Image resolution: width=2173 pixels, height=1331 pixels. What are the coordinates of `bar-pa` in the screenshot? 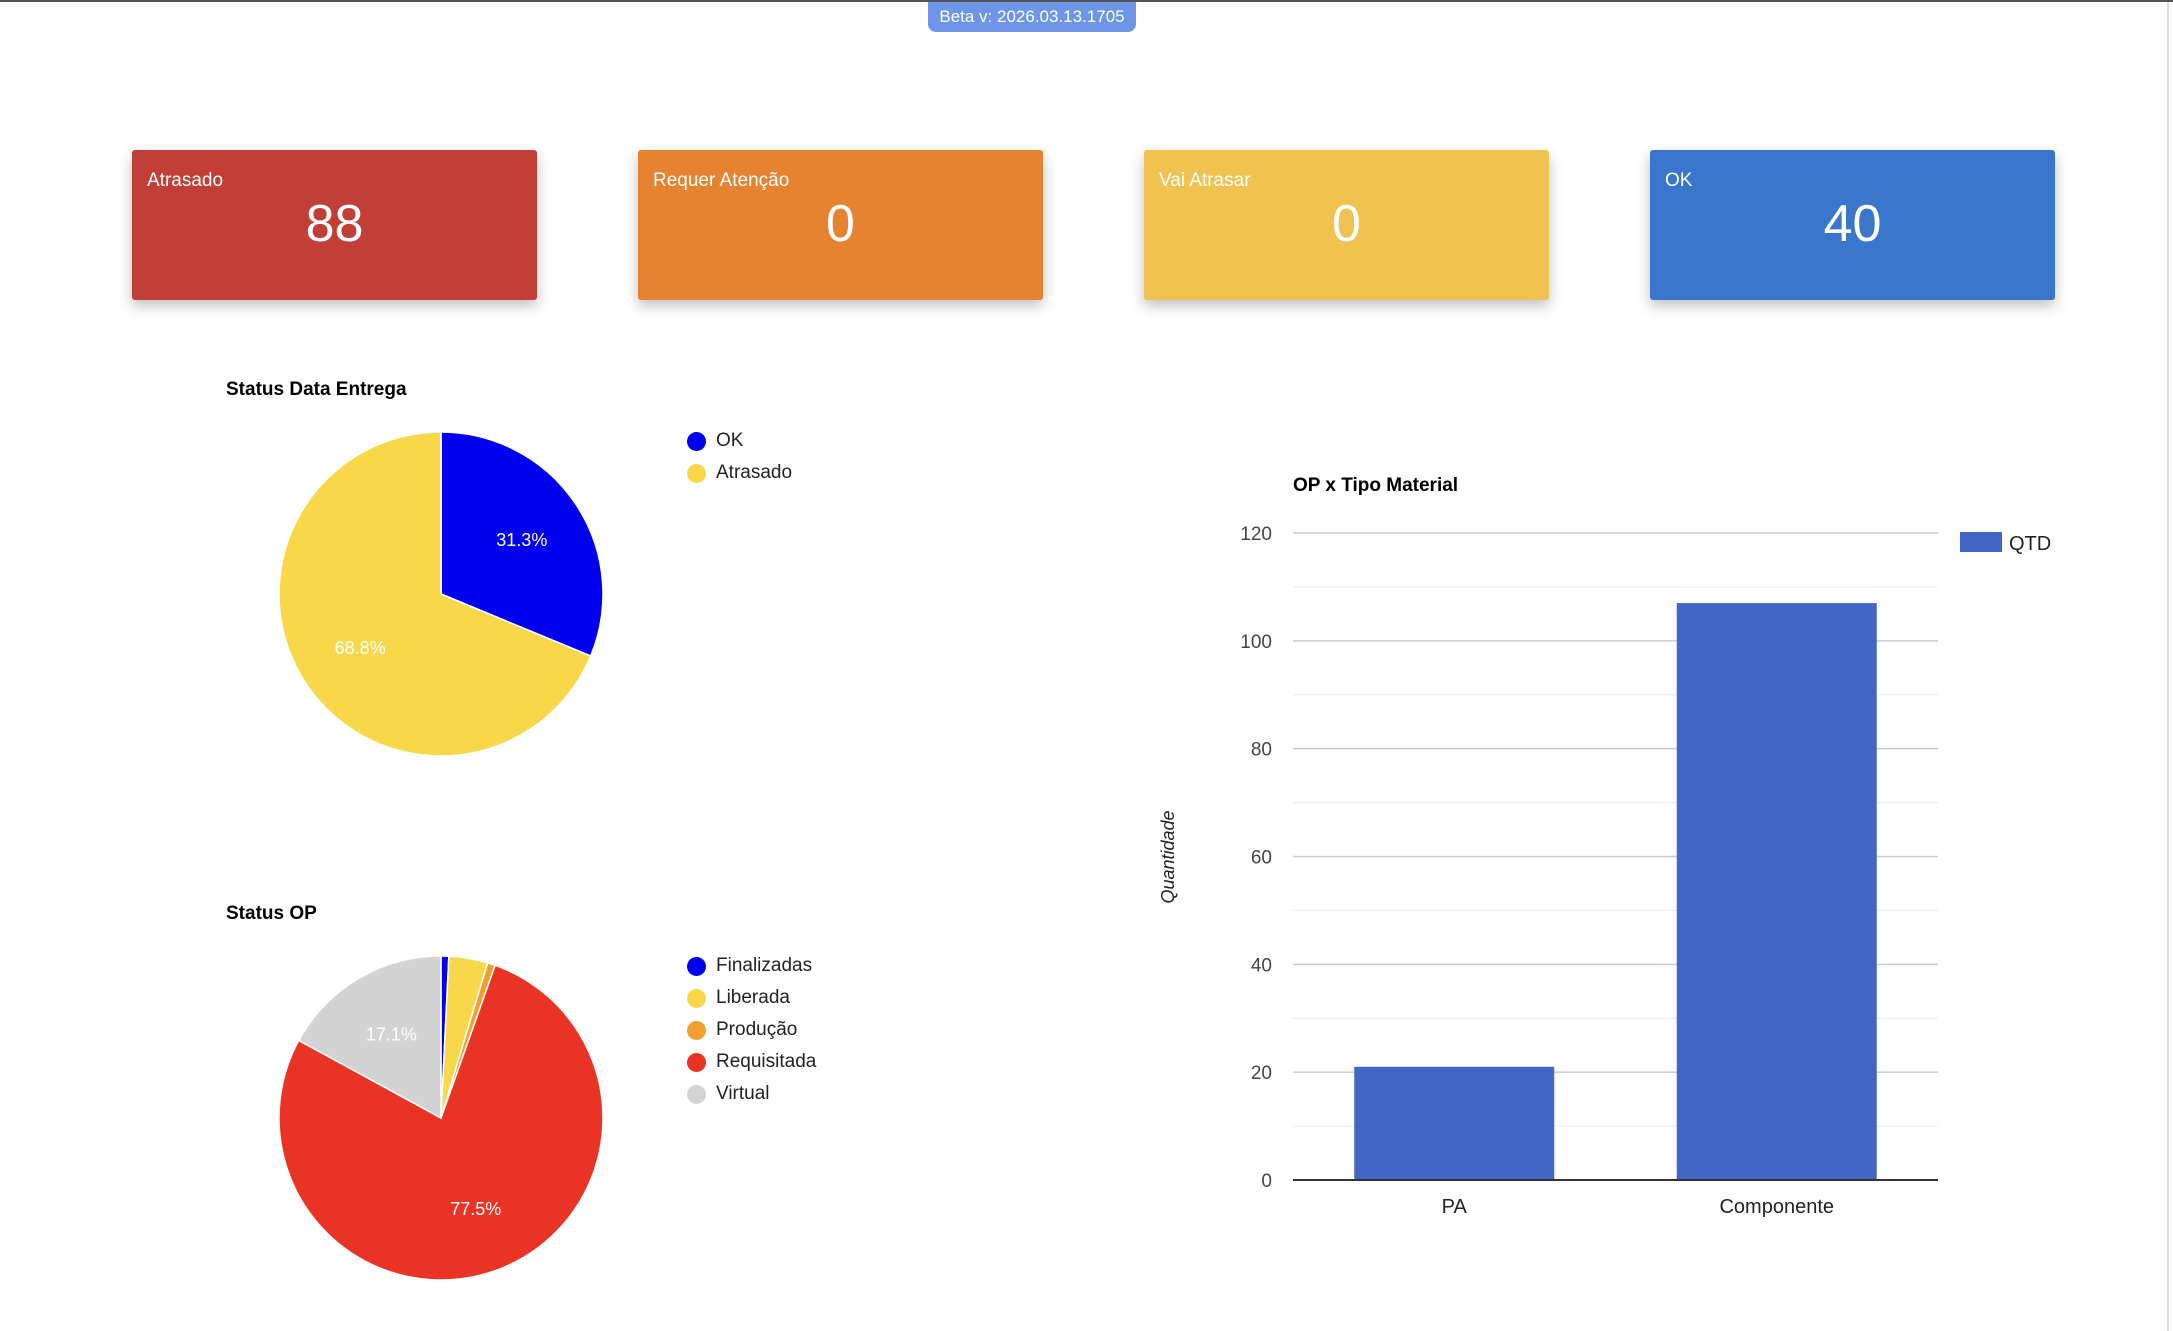 It's located at (1454, 1123).